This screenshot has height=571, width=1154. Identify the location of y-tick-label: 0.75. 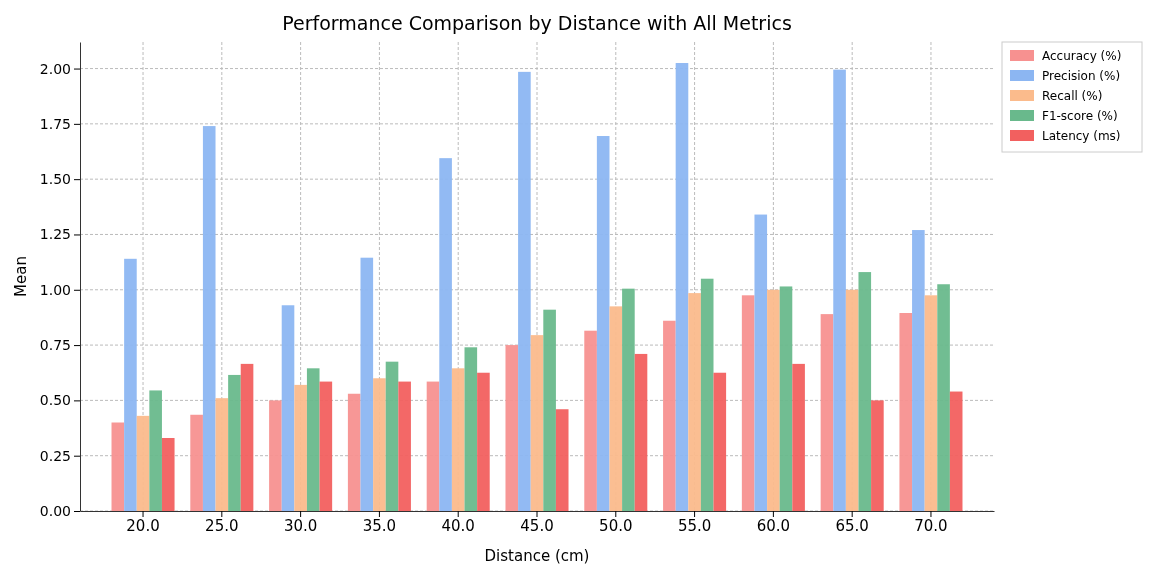
(55, 345).